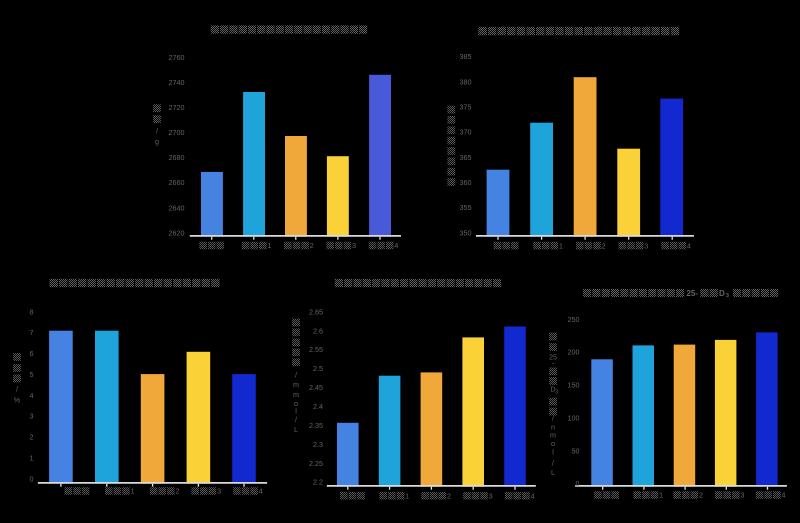 The height and width of the screenshot is (523, 800). I want to click on svg-text: 370, so click(466, 132).